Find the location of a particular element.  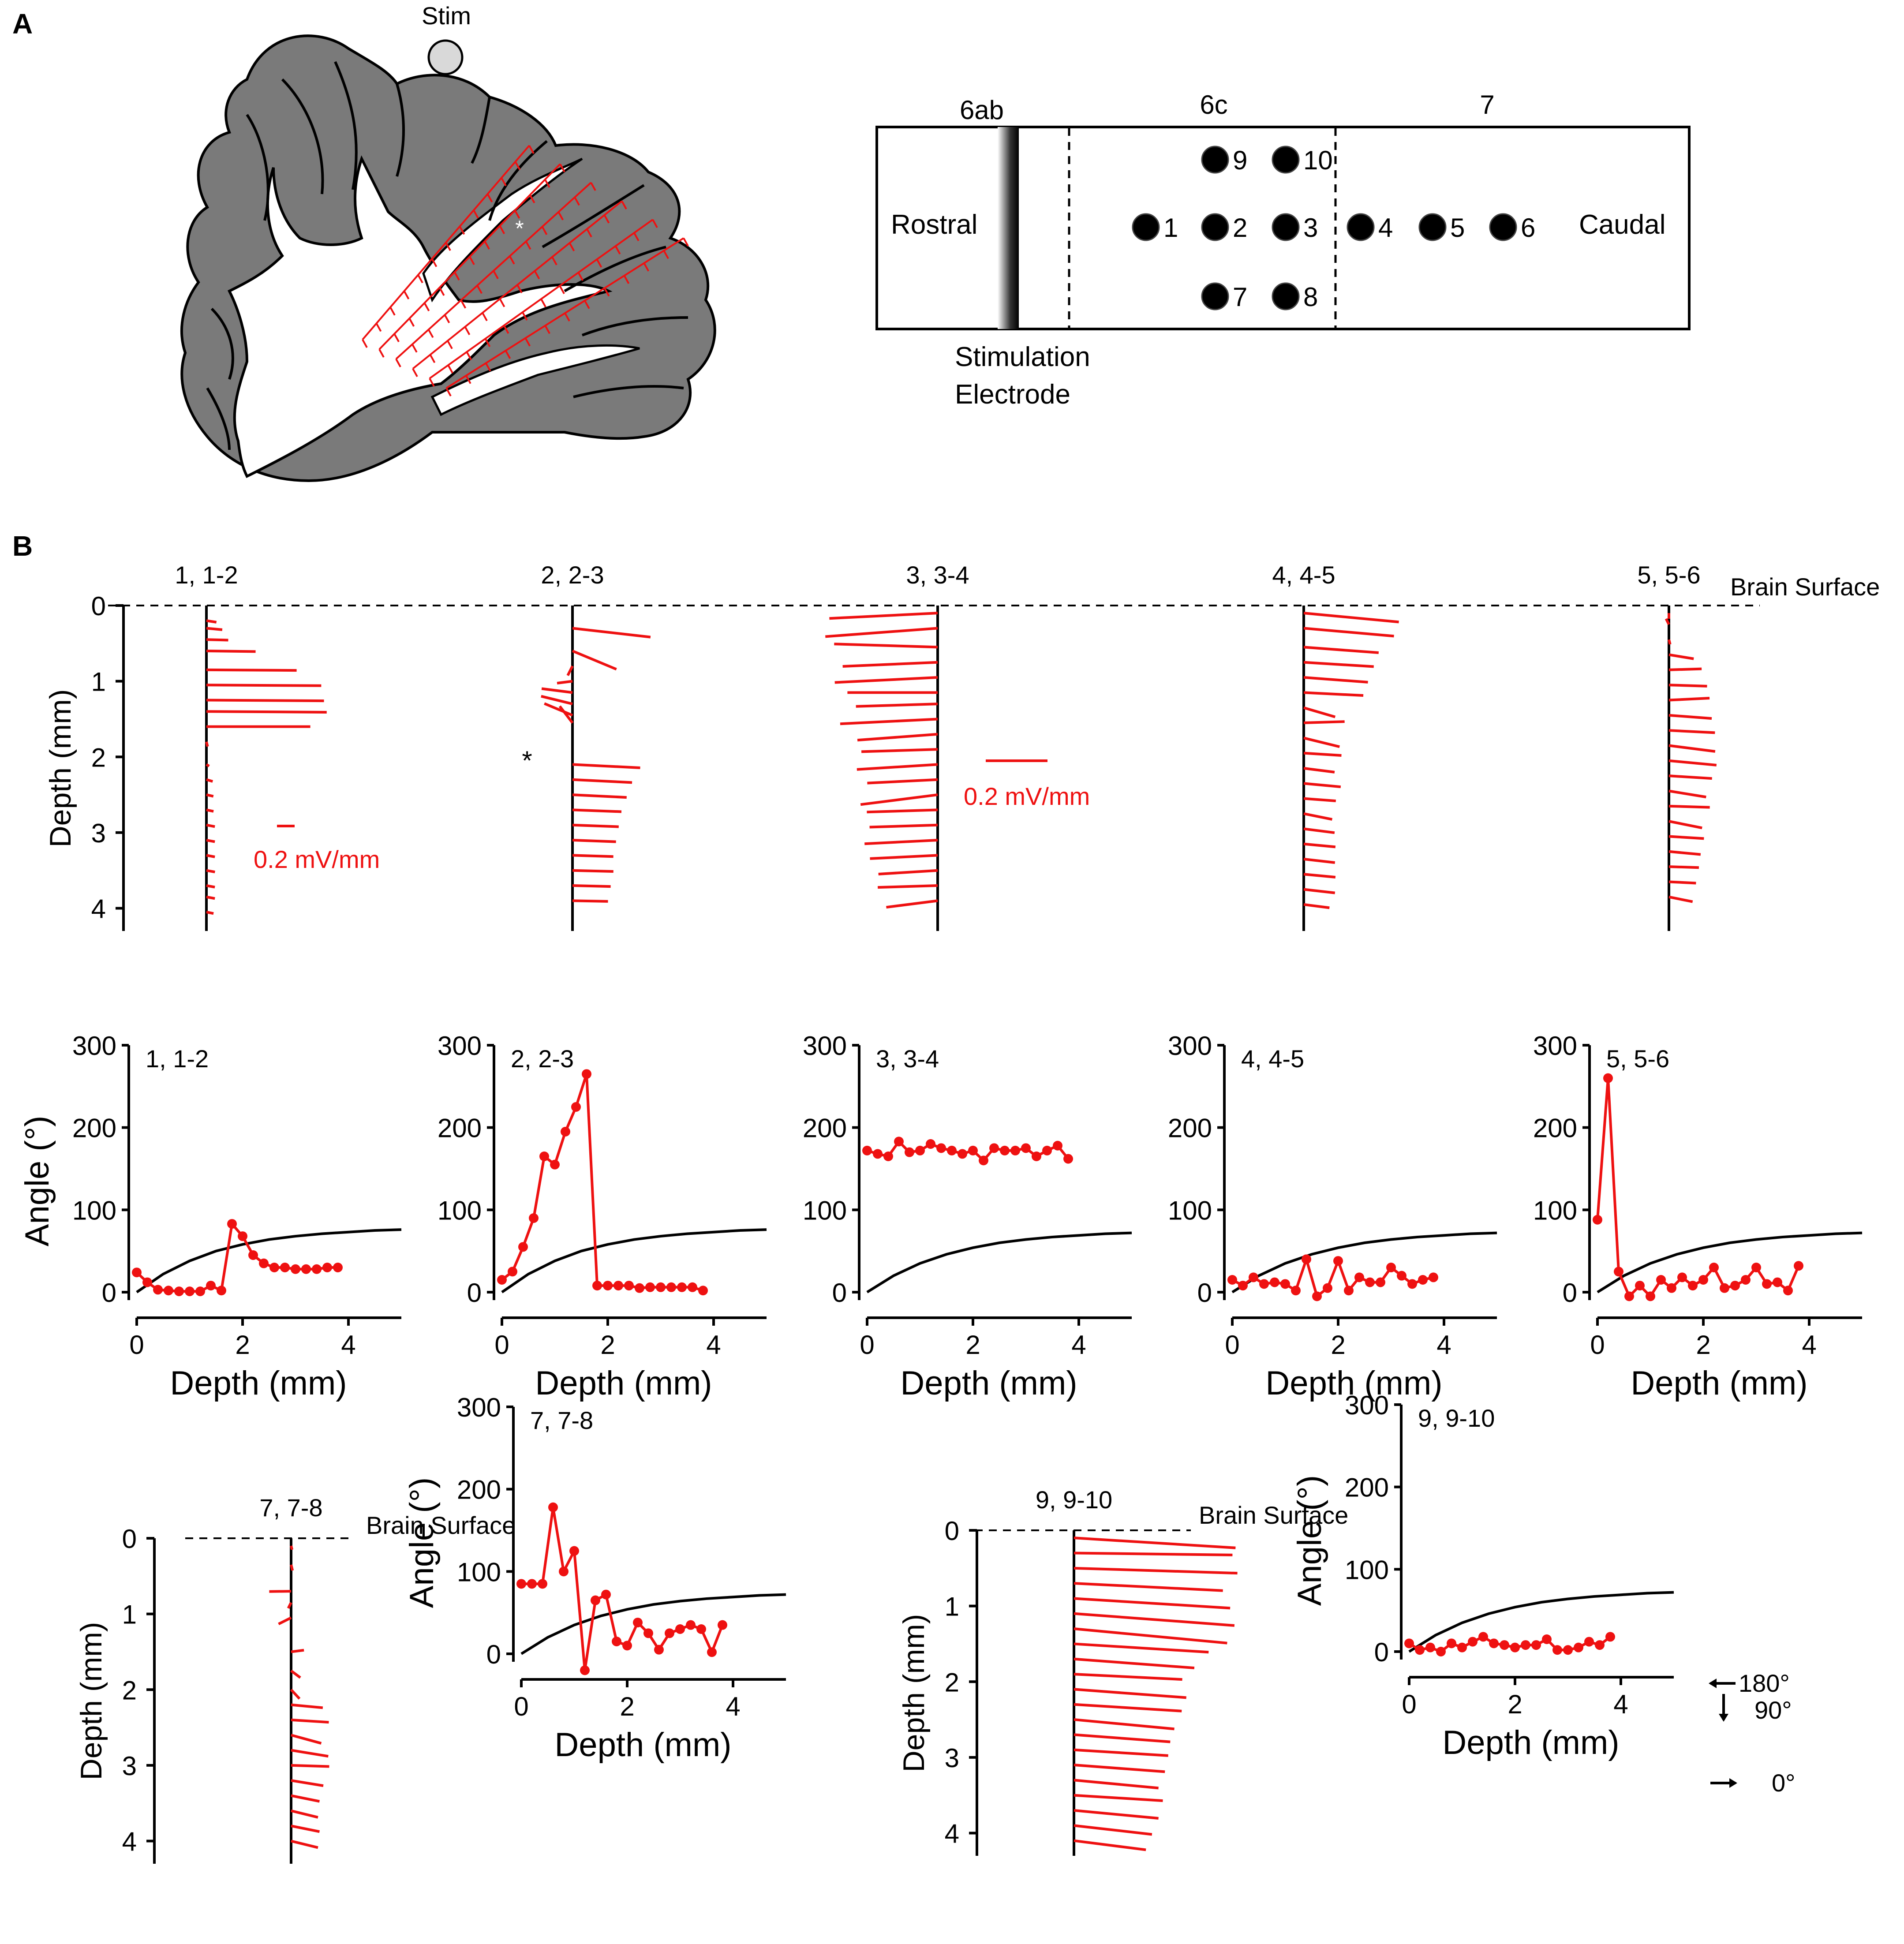

y-axis-title: Angle (°) is located at coordinates (38, 1181).